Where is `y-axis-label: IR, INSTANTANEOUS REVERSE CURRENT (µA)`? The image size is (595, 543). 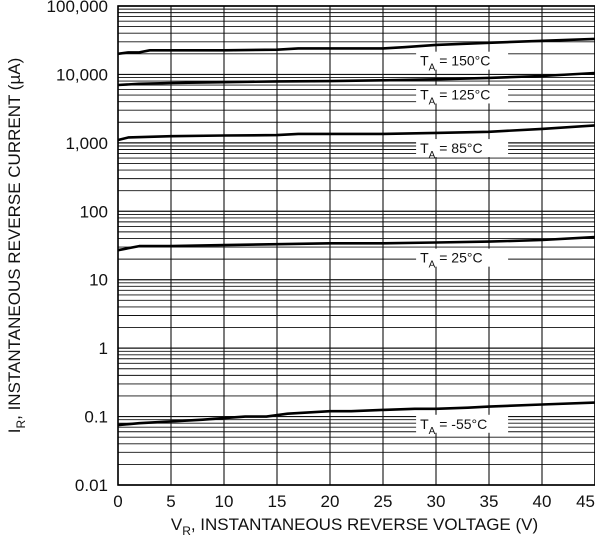
y-axis-label: IR, INSTANTANEOUS REVERSE CURRENT (µA) is located at coordinates (16, 246).